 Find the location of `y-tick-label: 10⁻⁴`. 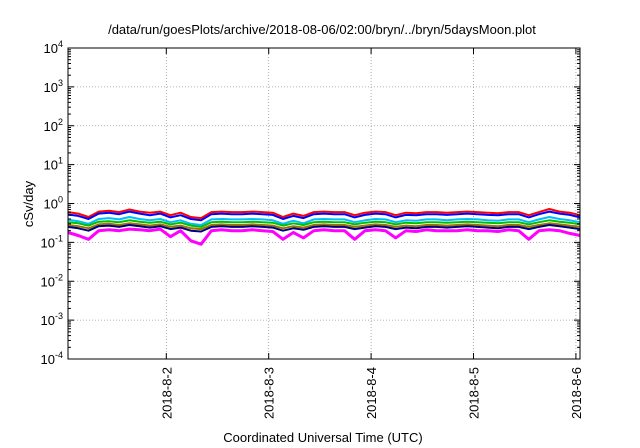

y-tick-label: 10⁻⁴ is located at coordinates (52, 358).